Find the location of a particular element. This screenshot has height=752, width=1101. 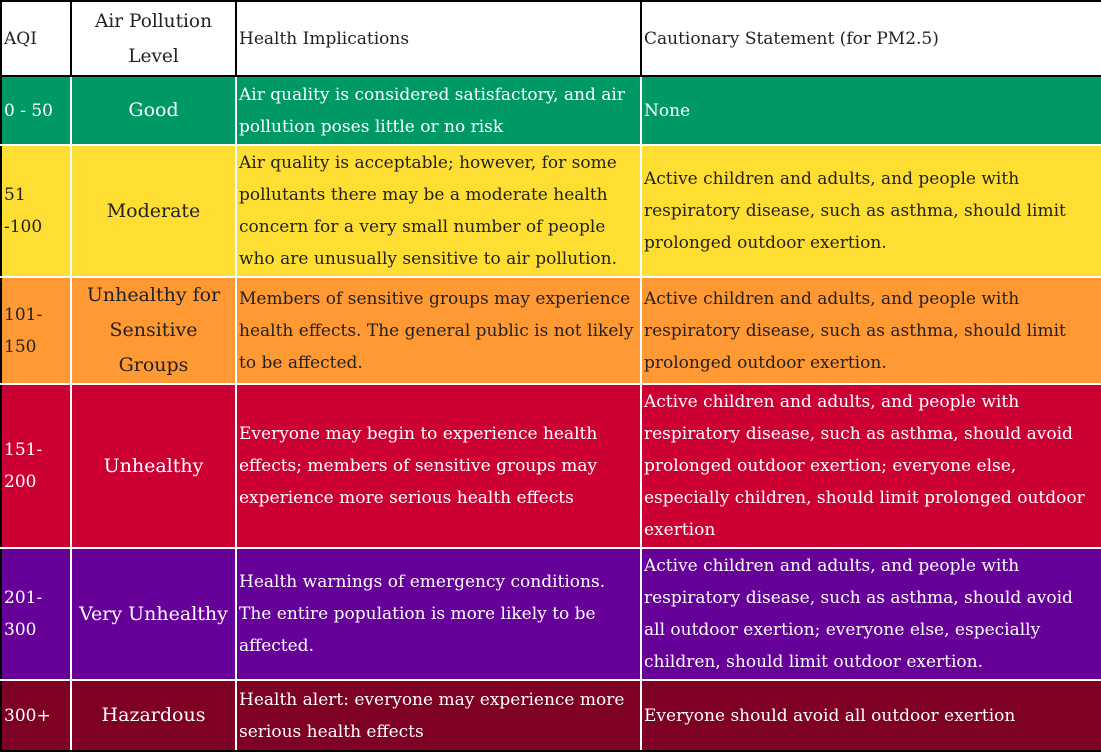

aqi-range-cell: 51 -100 is located at coordinates (36, 211).